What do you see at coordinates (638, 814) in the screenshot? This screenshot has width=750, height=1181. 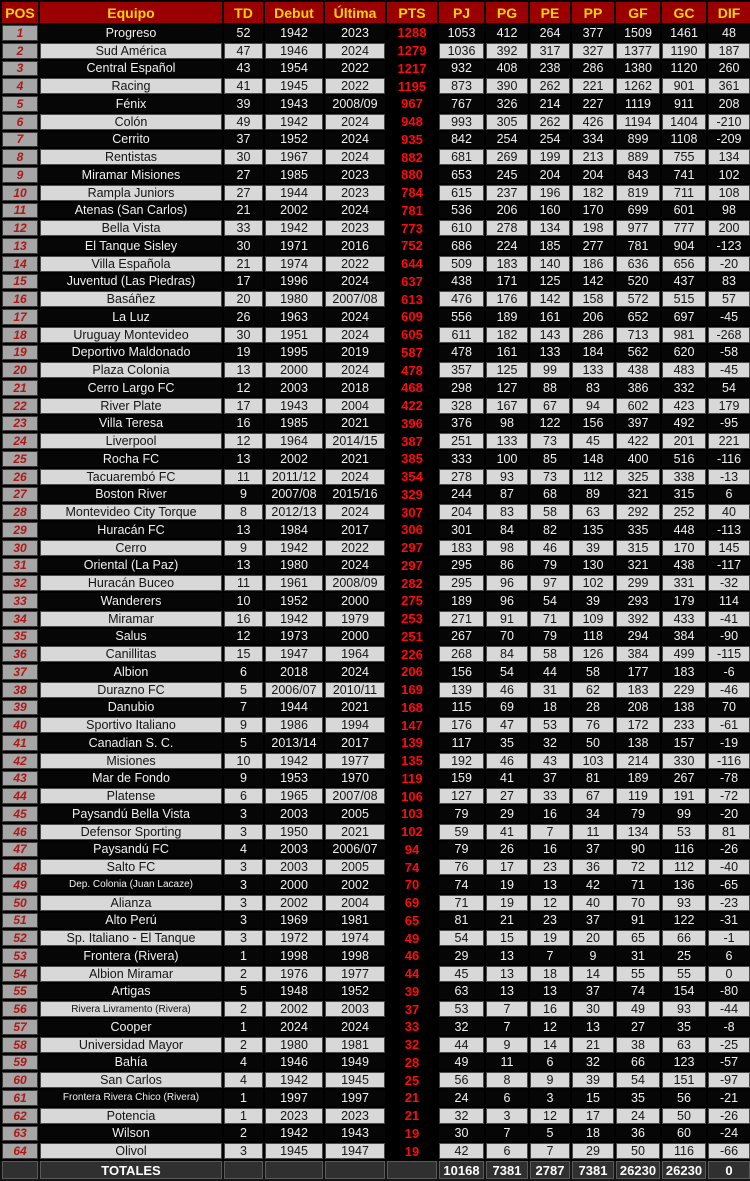 I see `cell-gf: 79` at bounding box center [638, 814].